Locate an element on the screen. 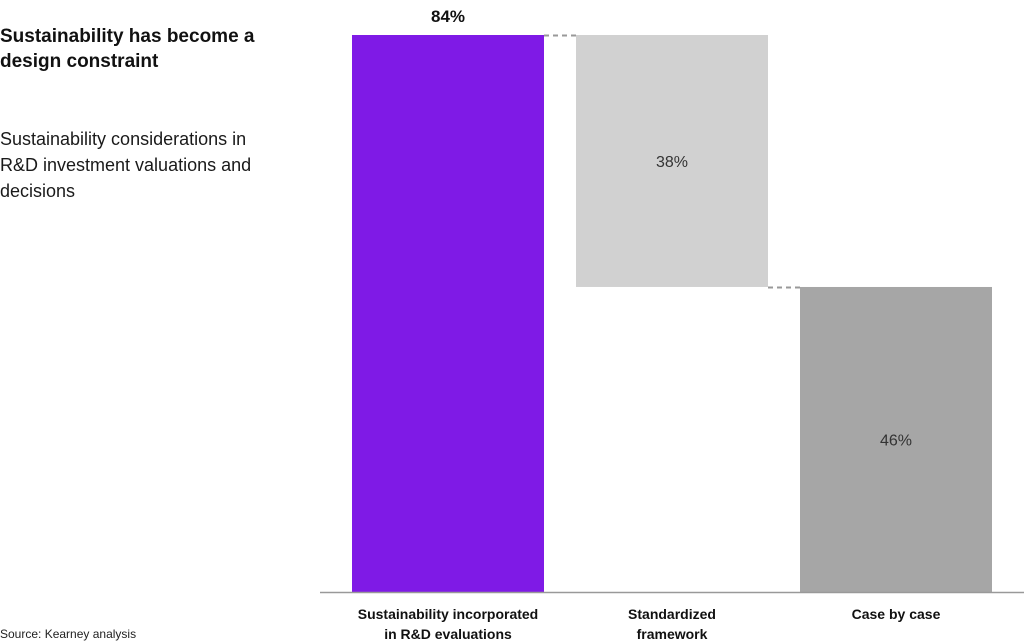 The height and width of the screenshot is (644, 1024). category-label-1-line-2: in R&D evaluations is located at coordinates (448, 634).